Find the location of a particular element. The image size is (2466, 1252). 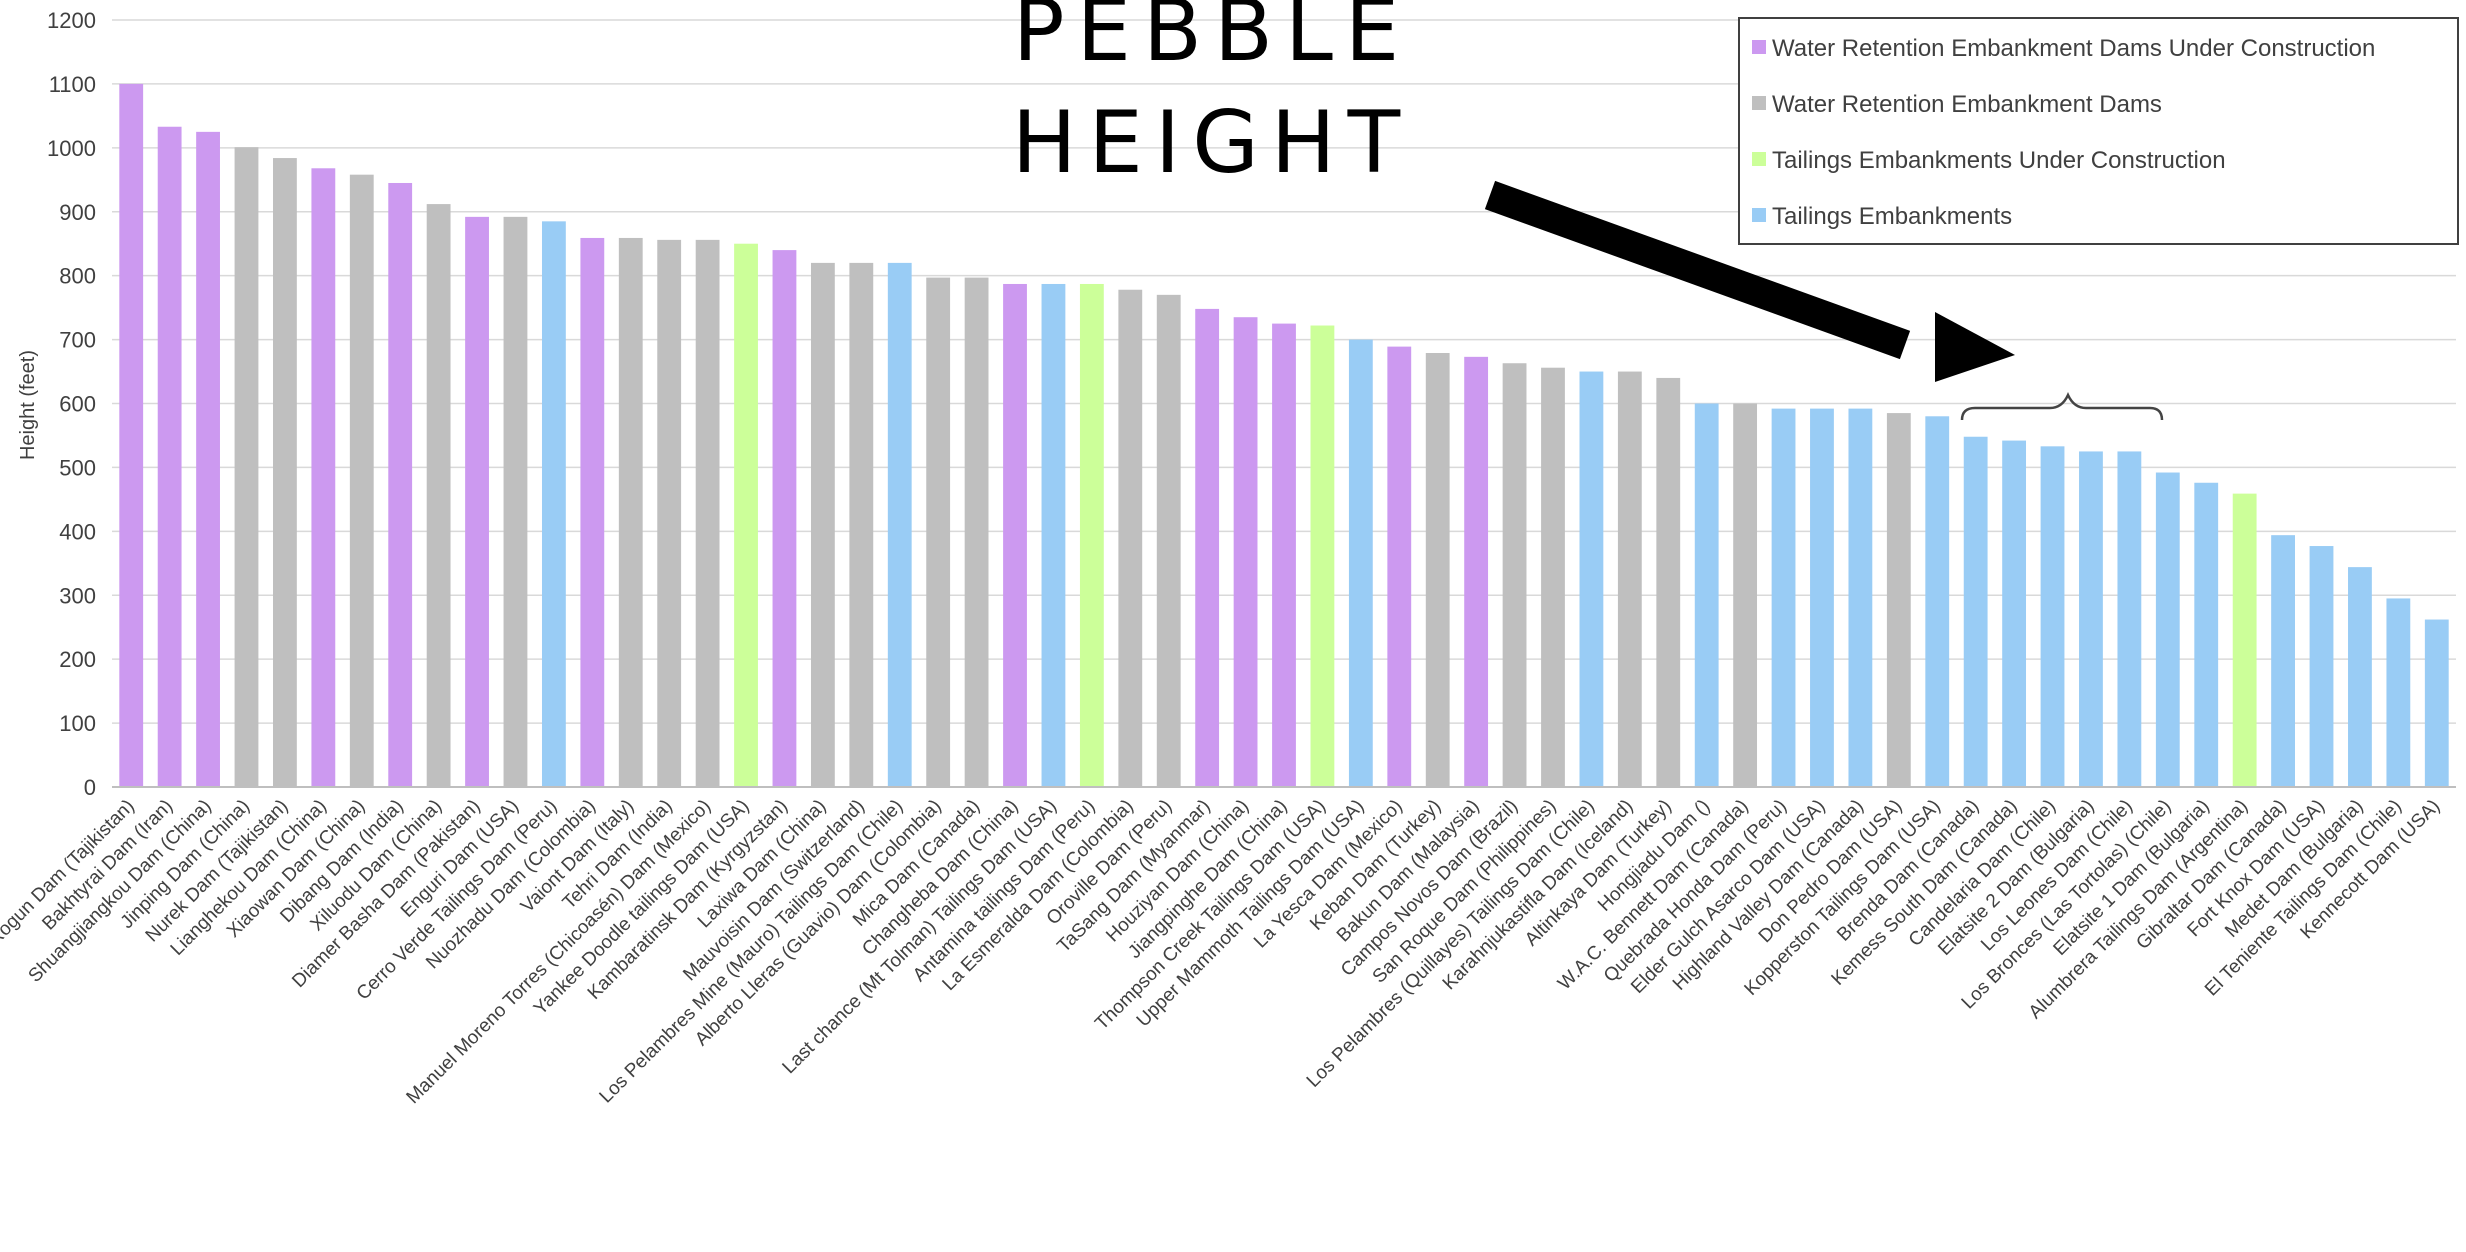

y-tick-label: 1000 is located at coordinates (71, 148).